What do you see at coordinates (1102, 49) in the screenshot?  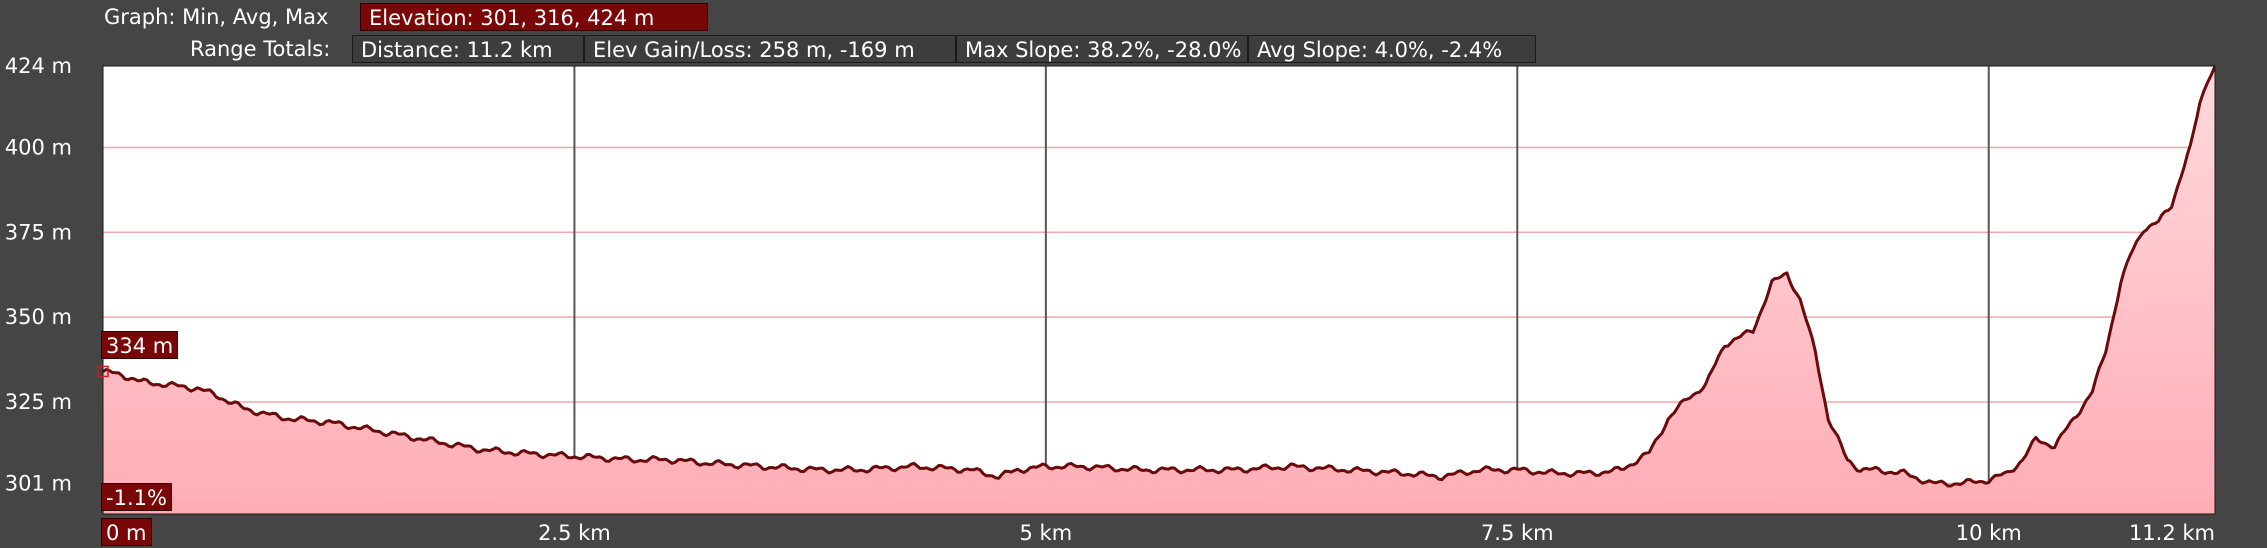 I see `max-slope-box: Max Slope: 38.2%, -28.0%` at bounding box center [1102, 49].